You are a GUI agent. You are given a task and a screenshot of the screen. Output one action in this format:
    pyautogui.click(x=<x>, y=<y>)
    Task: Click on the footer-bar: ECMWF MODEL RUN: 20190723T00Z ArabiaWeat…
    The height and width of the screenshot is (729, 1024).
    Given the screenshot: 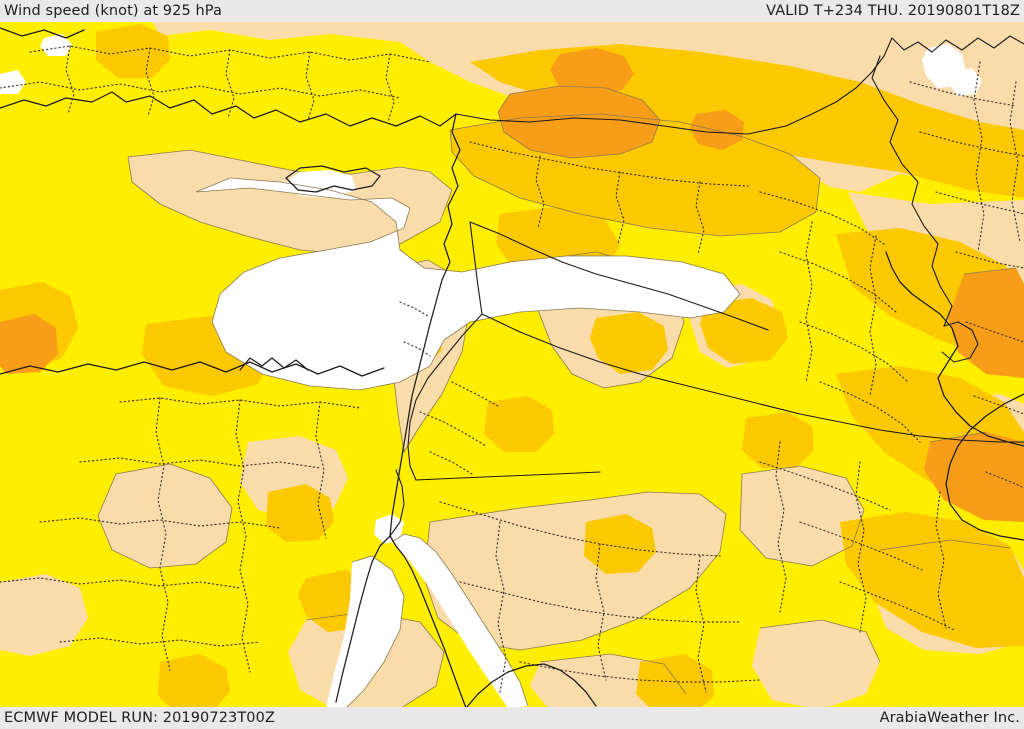 What is the action you would take?
    pyautogui.click(x=512, y=718)
    